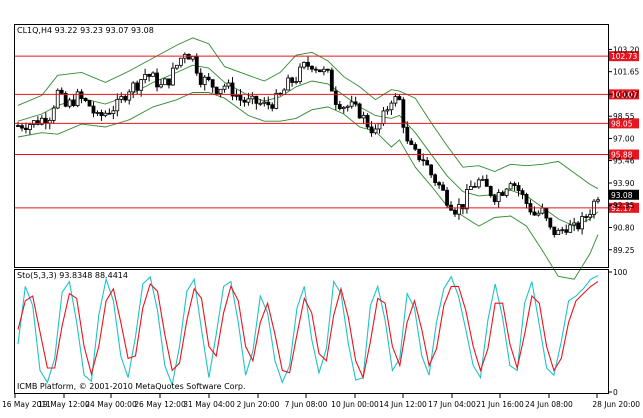 Image resolution: width=643 pixels, height=418 pixels. What do you see at coordinates (624, 228) in the screenshot?
I see `price-tick-label: 90.80` at bounding box center [624, 228].